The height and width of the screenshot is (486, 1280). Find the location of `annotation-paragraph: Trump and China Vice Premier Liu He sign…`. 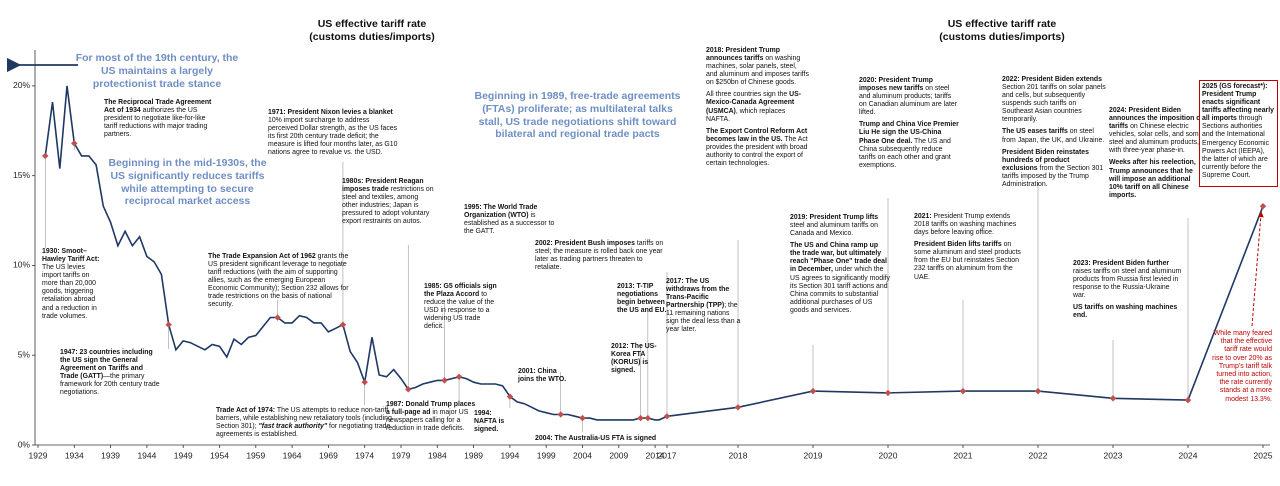

annotation-paragraph: Trump and China Vice Premier Liu He sign… is located at coordinates (909, 145).